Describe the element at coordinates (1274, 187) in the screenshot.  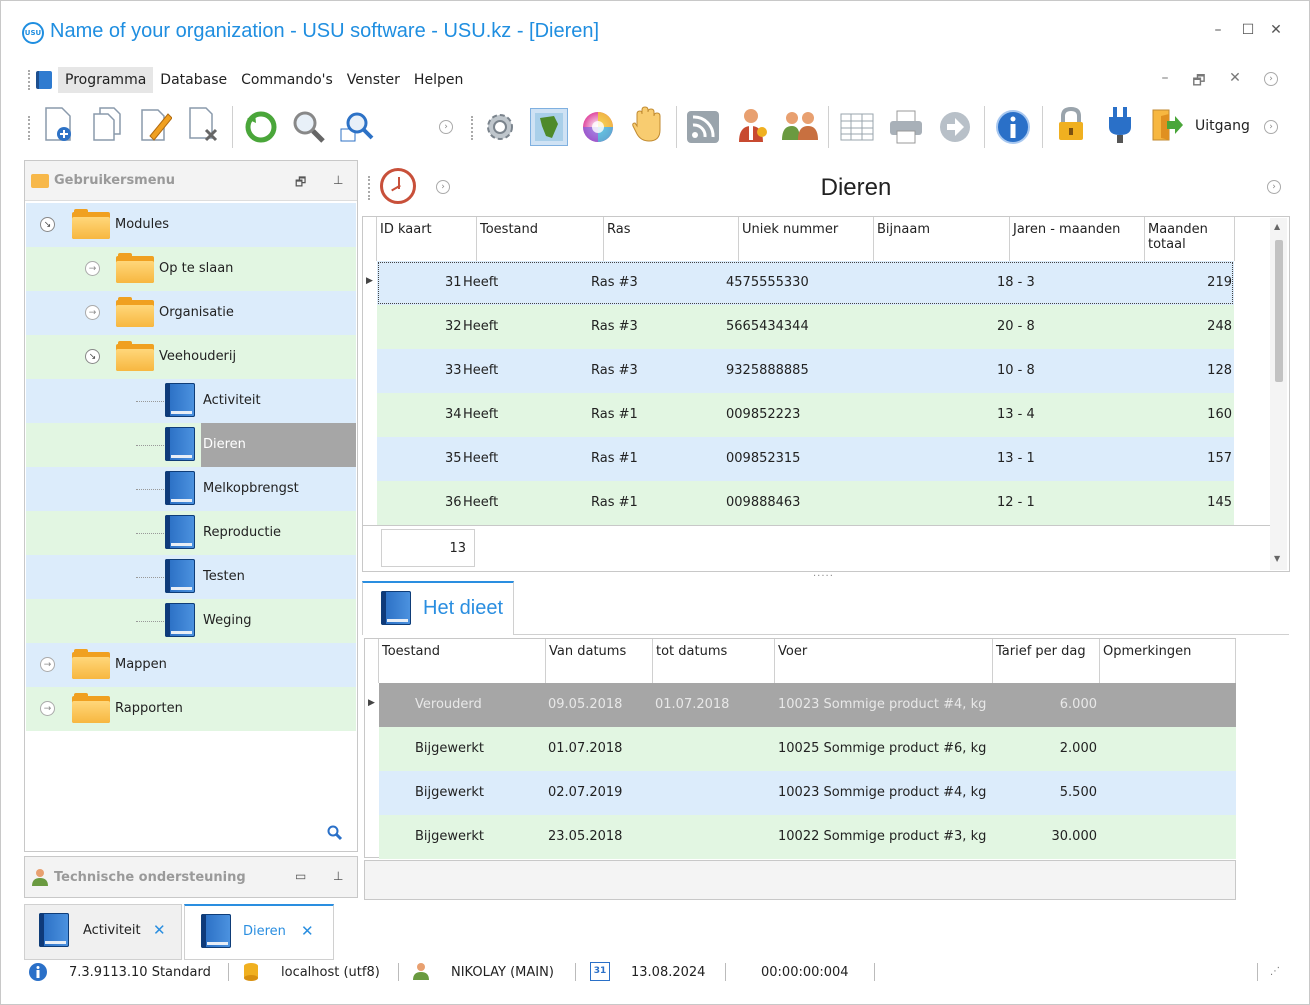
I see `main-overflow-icon: ›` at that location.